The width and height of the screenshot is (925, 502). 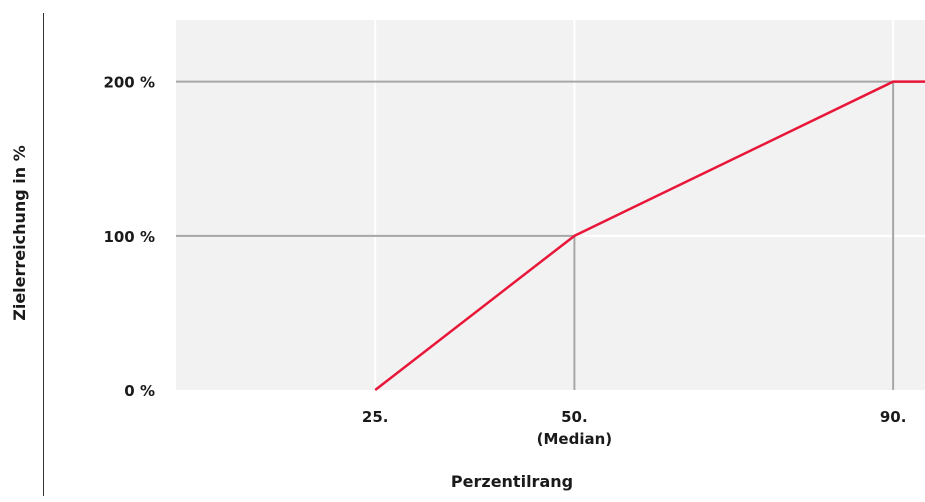 I want to click on x-tick-label: 25., so click(x=375, y=417).